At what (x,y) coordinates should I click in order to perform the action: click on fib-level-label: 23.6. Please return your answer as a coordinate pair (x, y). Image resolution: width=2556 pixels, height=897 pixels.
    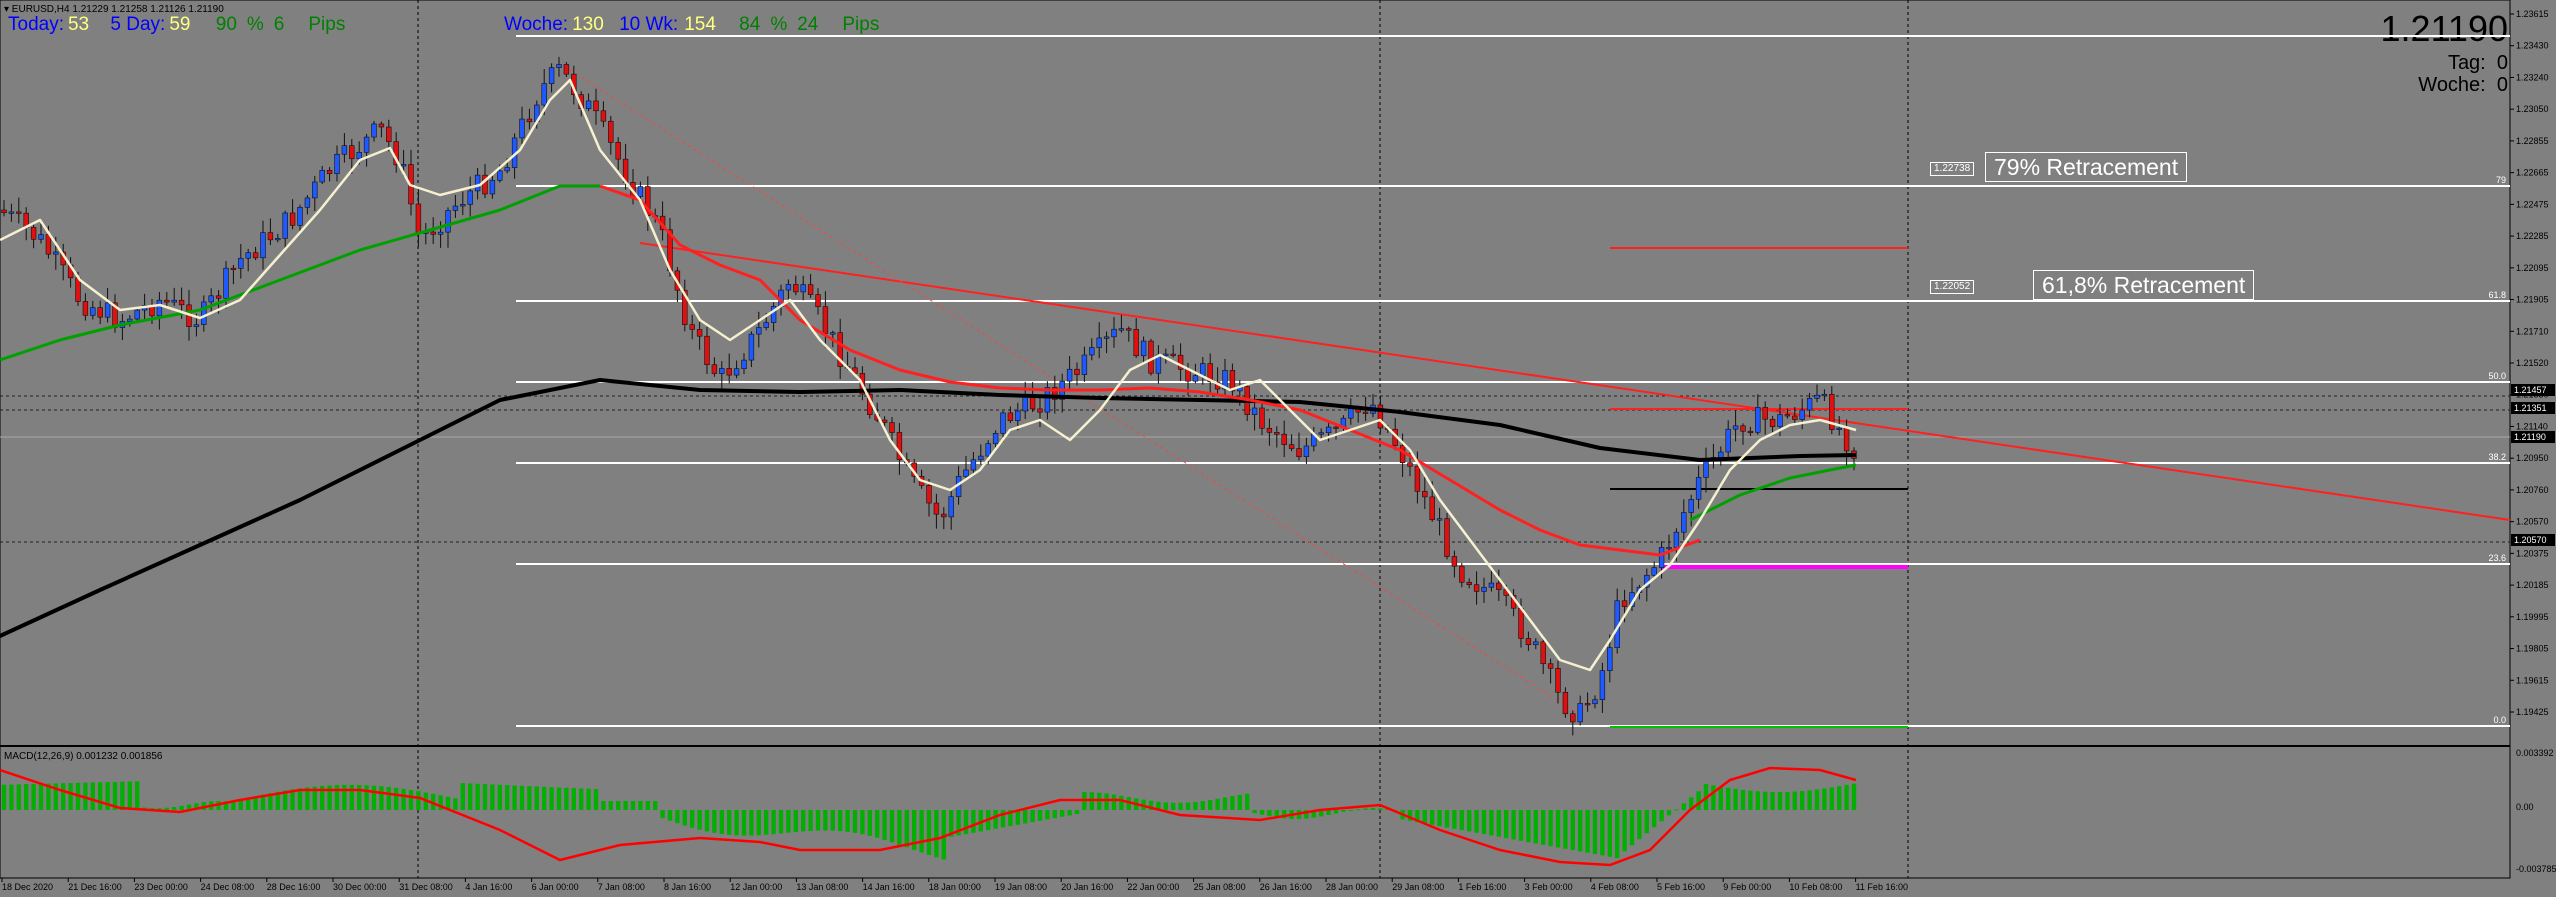
    Looking at the image, I should click on (2497, 558).